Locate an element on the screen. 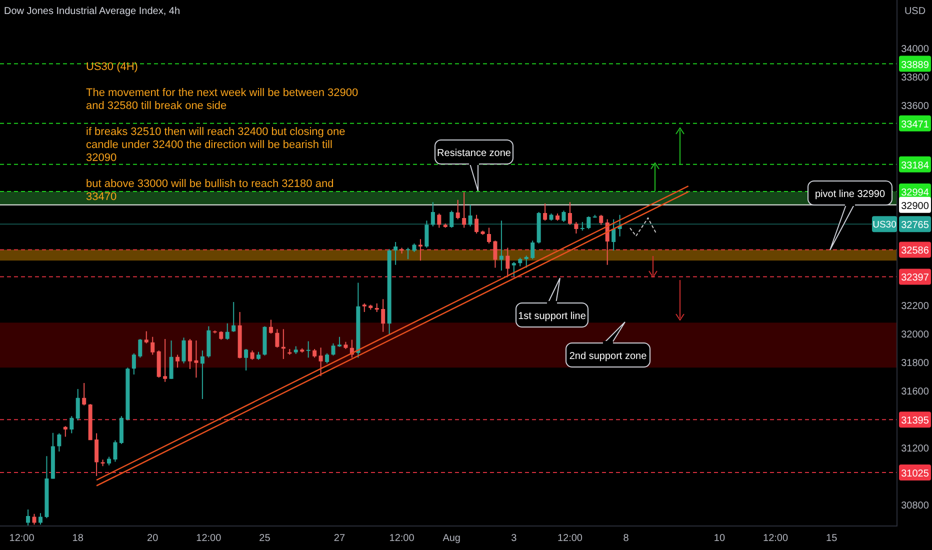  y-tick-label: 33800 is located at coordinates (915, 78).